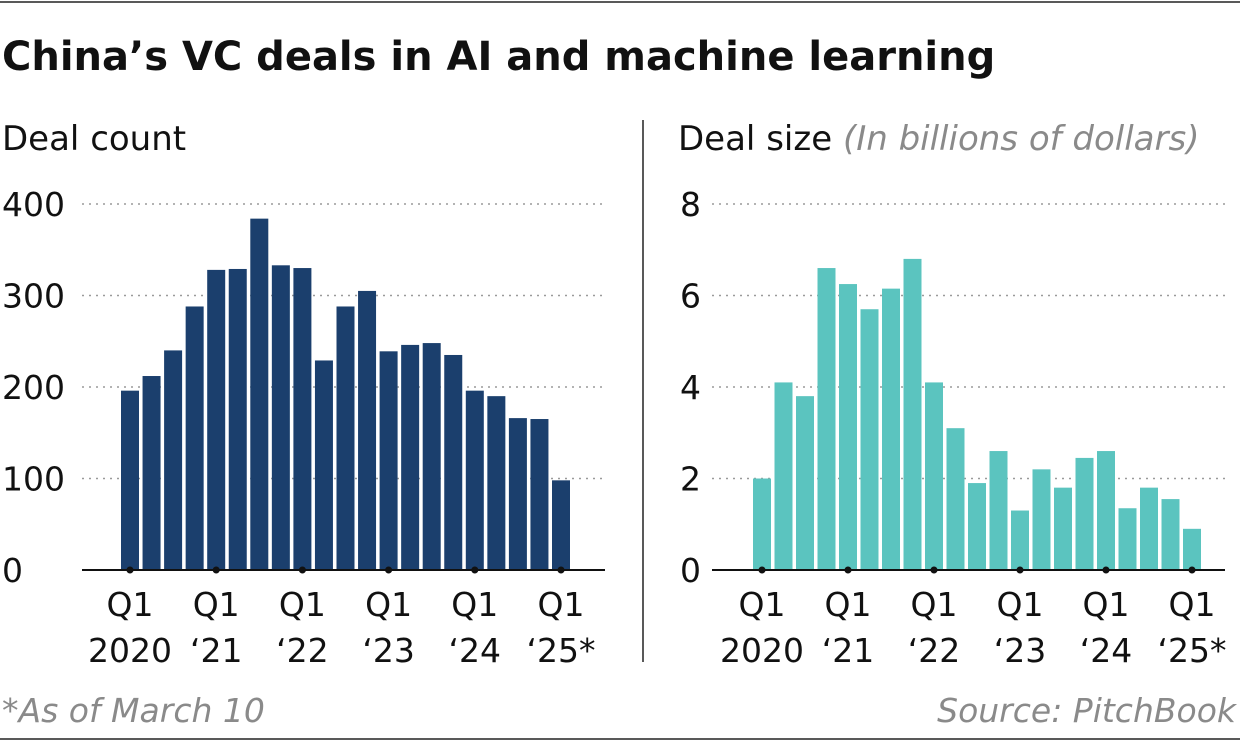 The width and height of the screenshot is (1240, 742). What do you see at coordinates (133, 710) in the screenshot?
I see `footnote: *As of March 10` at bounding box center [133, 710].